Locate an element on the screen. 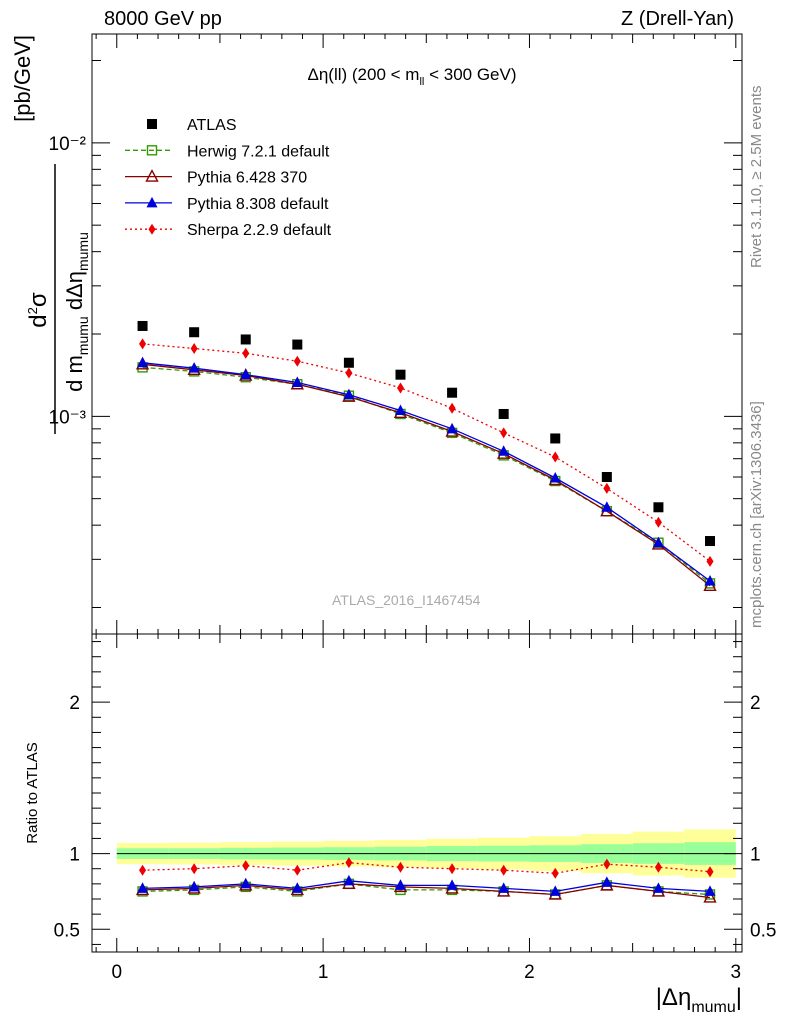 This screenshot has height=1024, width=786. ratio-y-tick-label: 1 is located at coordinates (74, 855).